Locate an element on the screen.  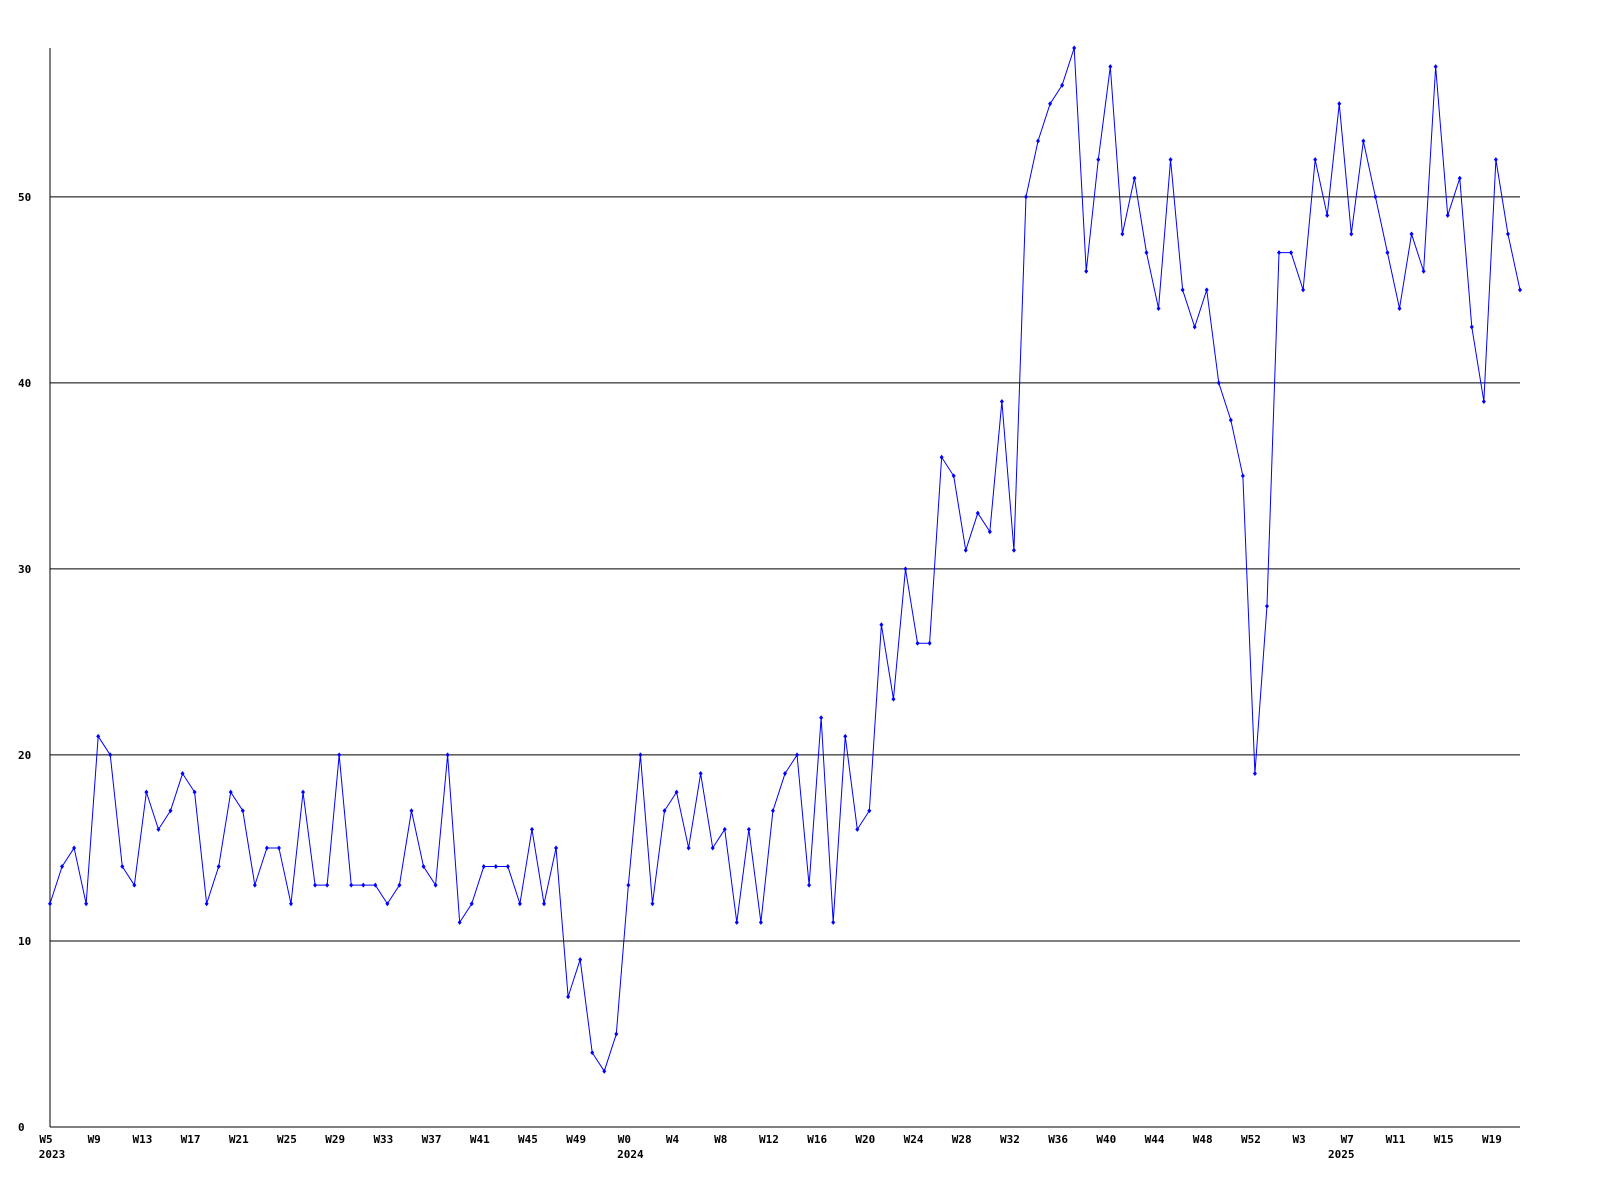
x-tick-label: W29 is located at coordinates (335, 1139).